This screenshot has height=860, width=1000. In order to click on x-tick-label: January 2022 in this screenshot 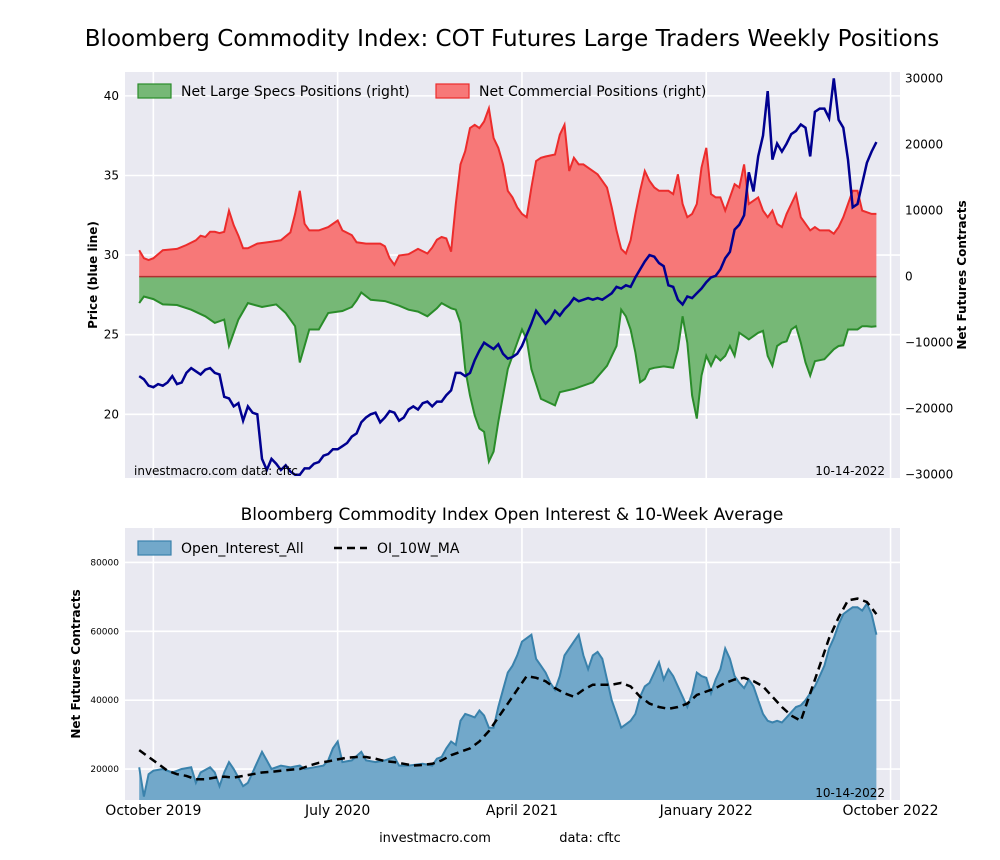, I will do `click(706, 811)`.